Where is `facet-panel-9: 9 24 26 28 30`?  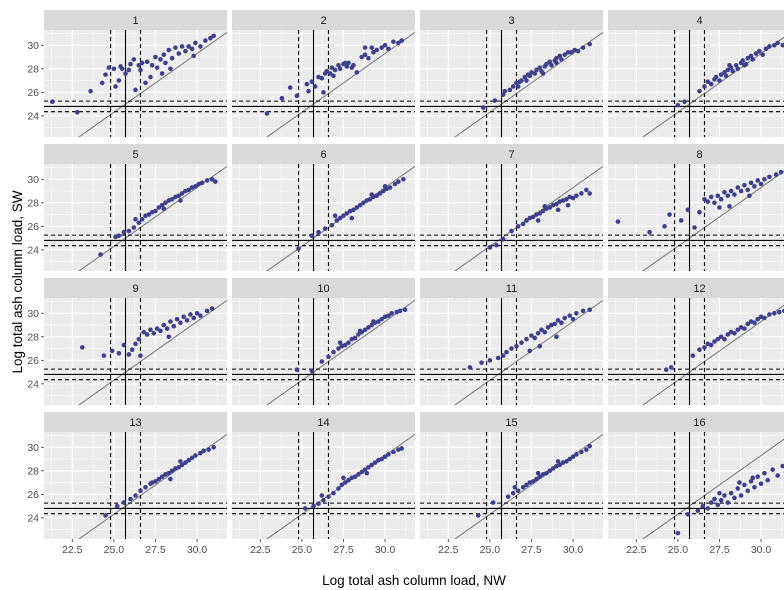
facet-panel-9: 9 24 26 28 30 is located at coordinates (127, 341).